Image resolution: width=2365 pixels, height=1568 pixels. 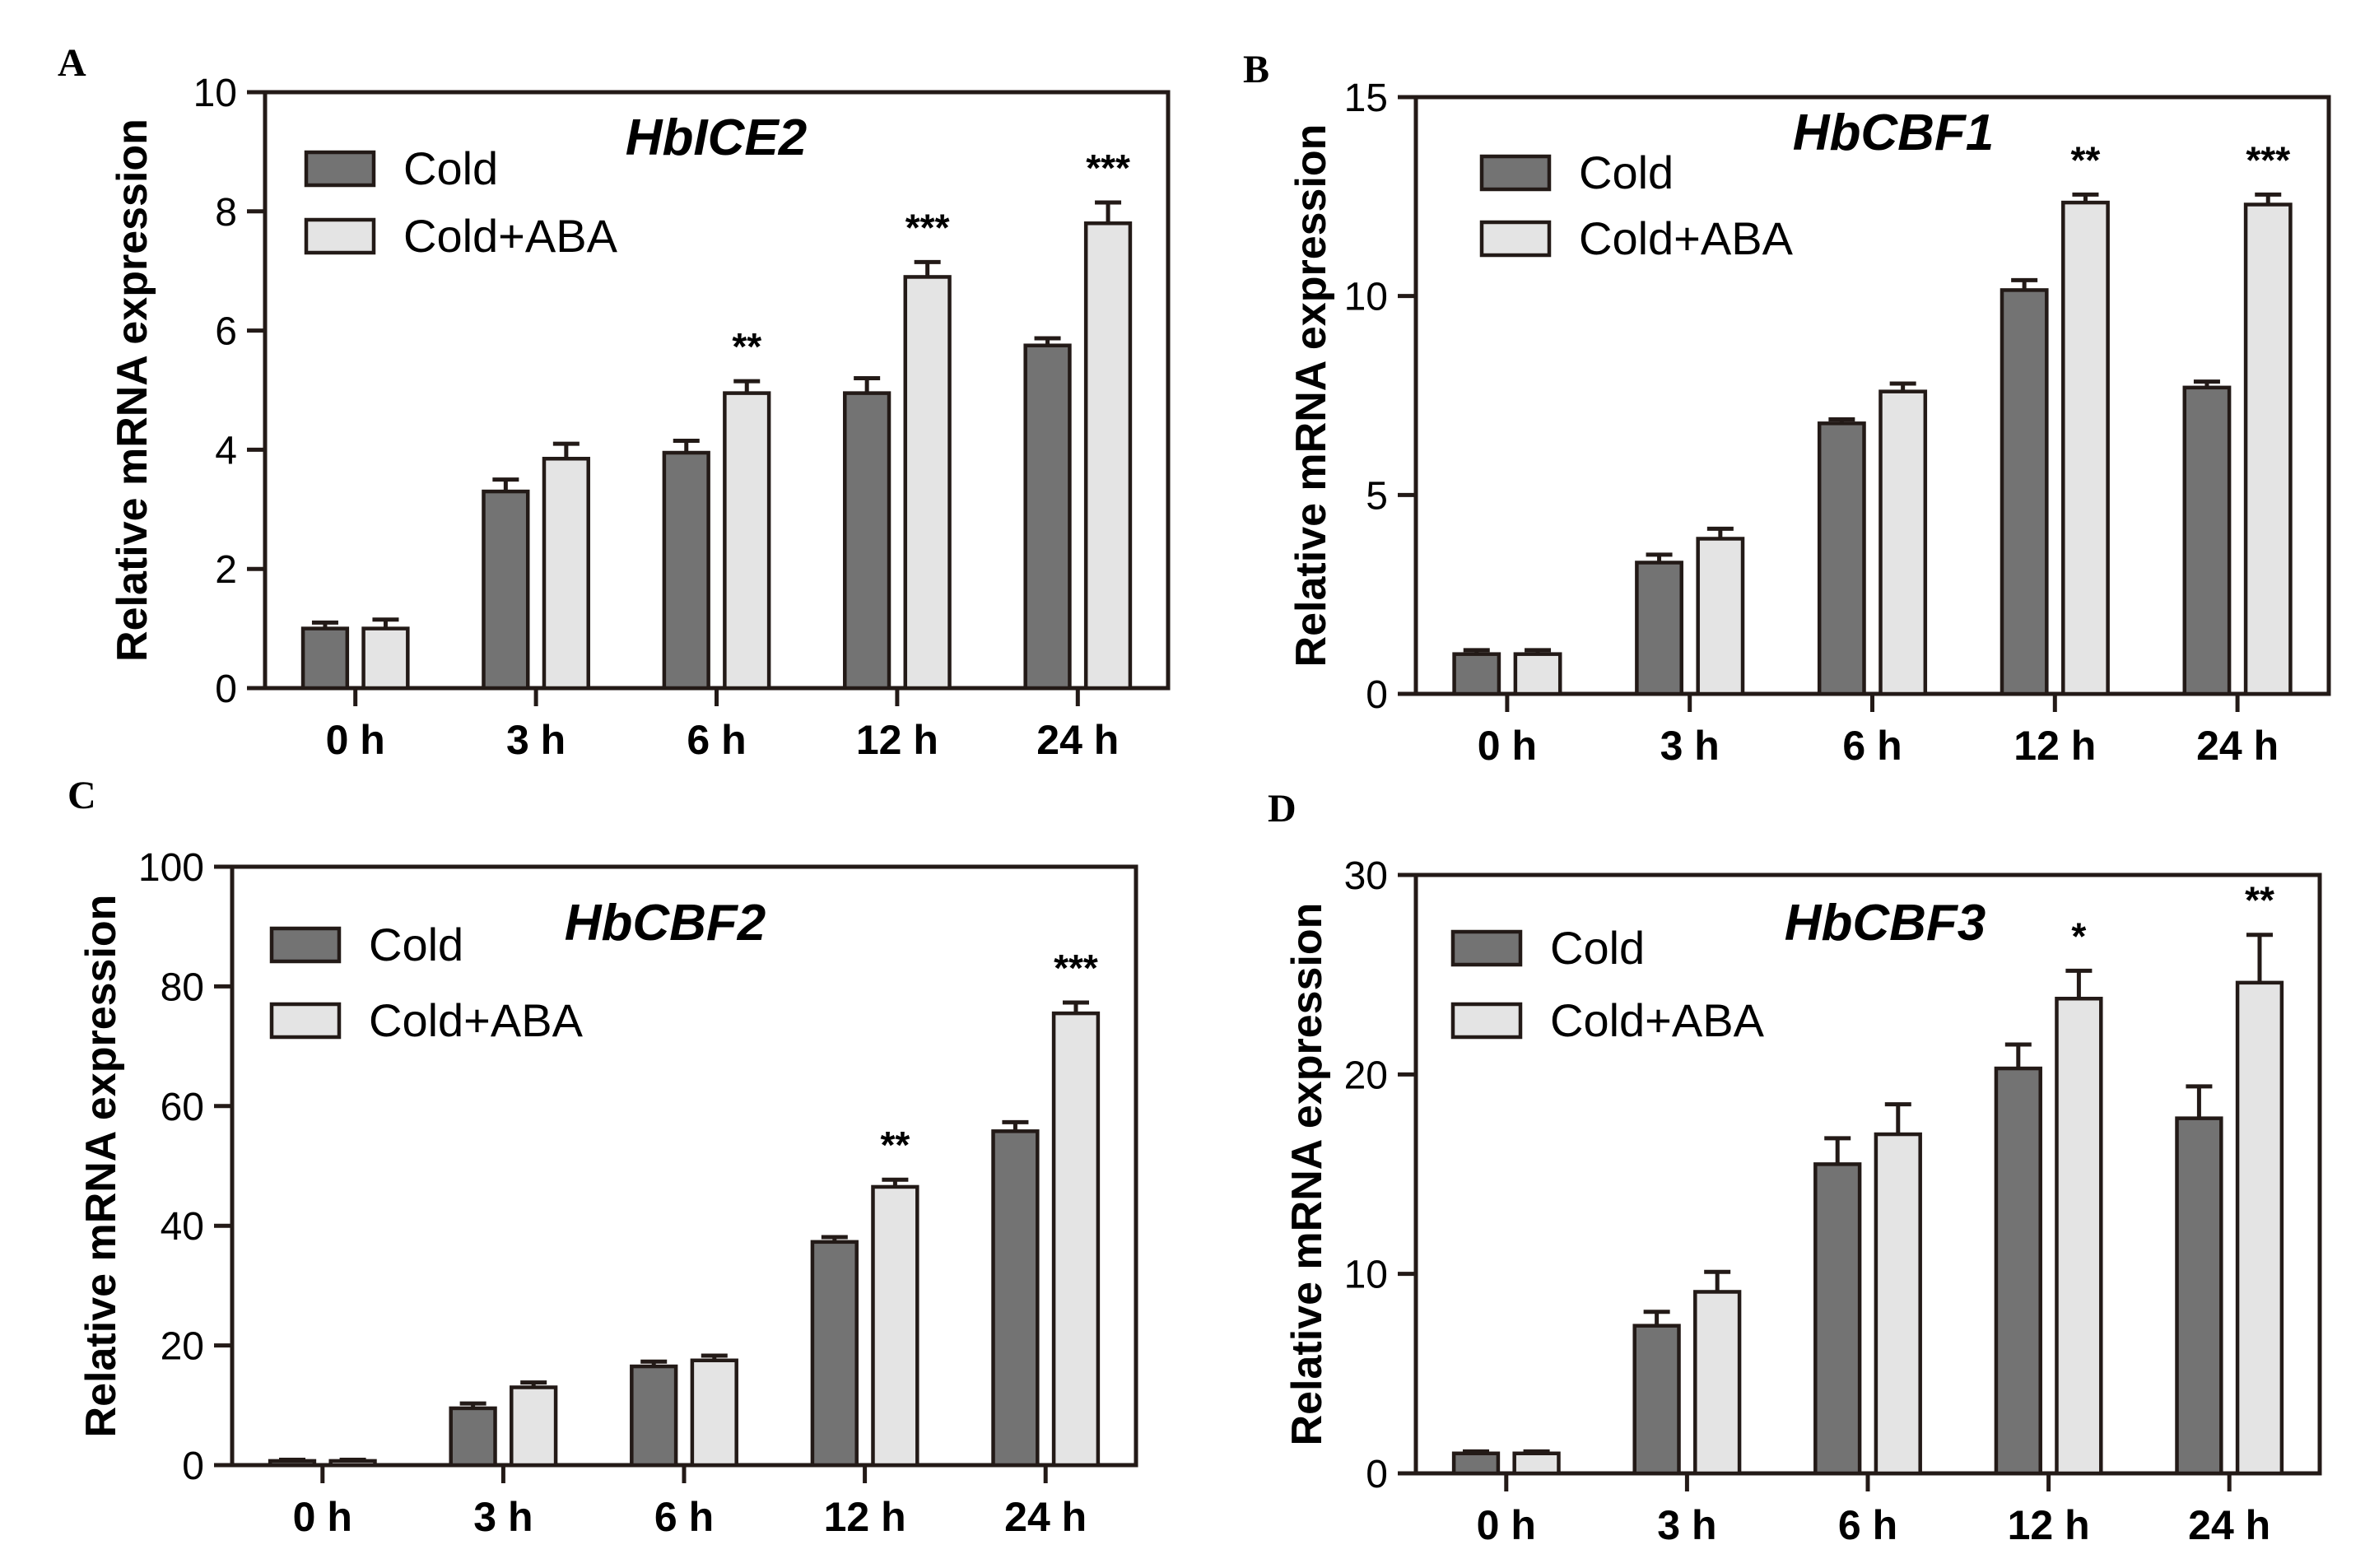 What do you see at coordinates (1256, 69) in the screenshot?
I see `panel-label: B` at bounding box center [1256, 69].